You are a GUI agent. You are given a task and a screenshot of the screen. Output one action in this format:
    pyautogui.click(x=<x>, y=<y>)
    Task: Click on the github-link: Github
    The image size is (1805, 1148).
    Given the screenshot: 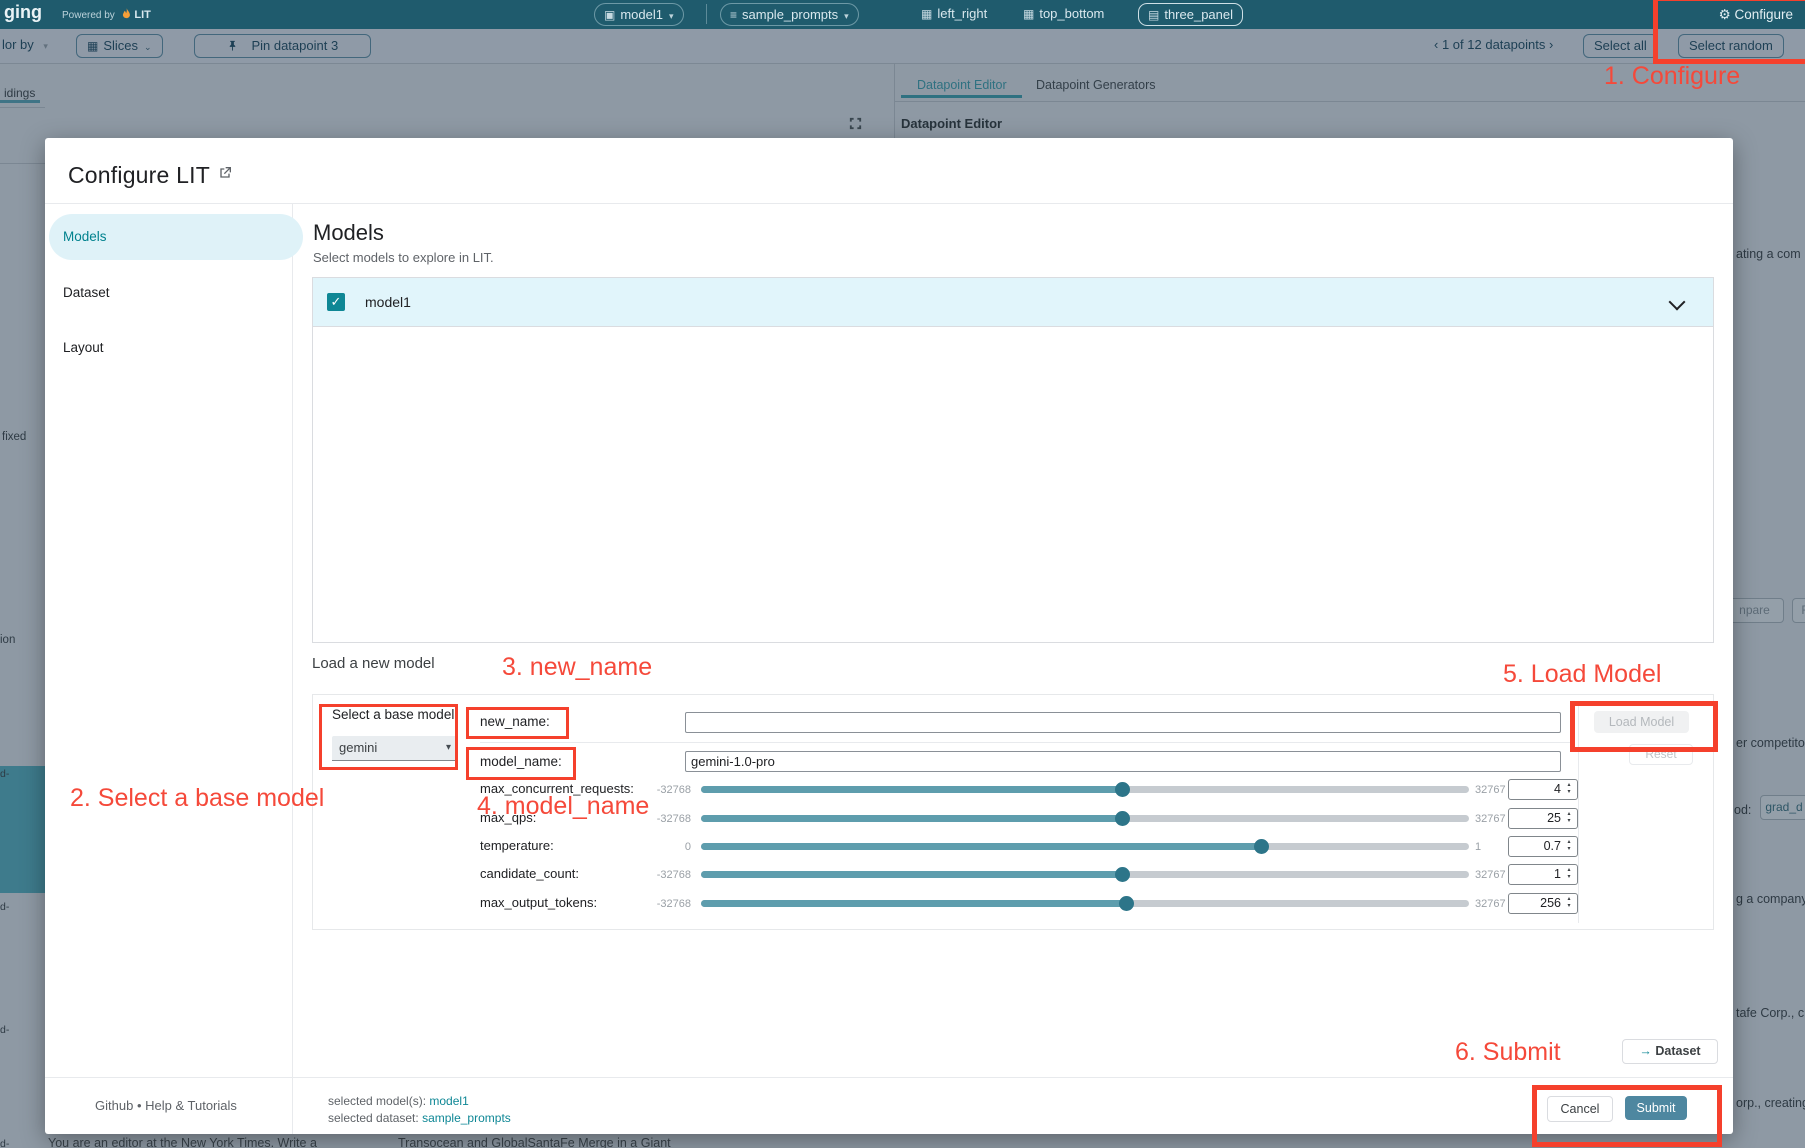 What is the action you would take?
    pyautogui.click(x=114, y=1105)
    